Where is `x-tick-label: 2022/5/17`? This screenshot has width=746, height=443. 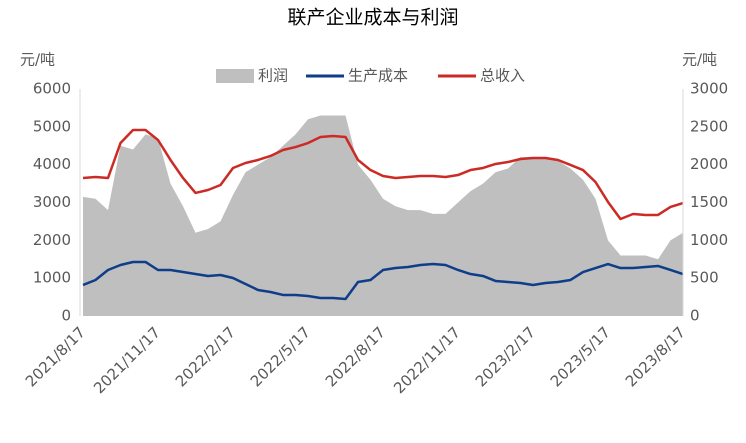
x-tick-label: 2022/5/17 is located at coordinates (280, 356).